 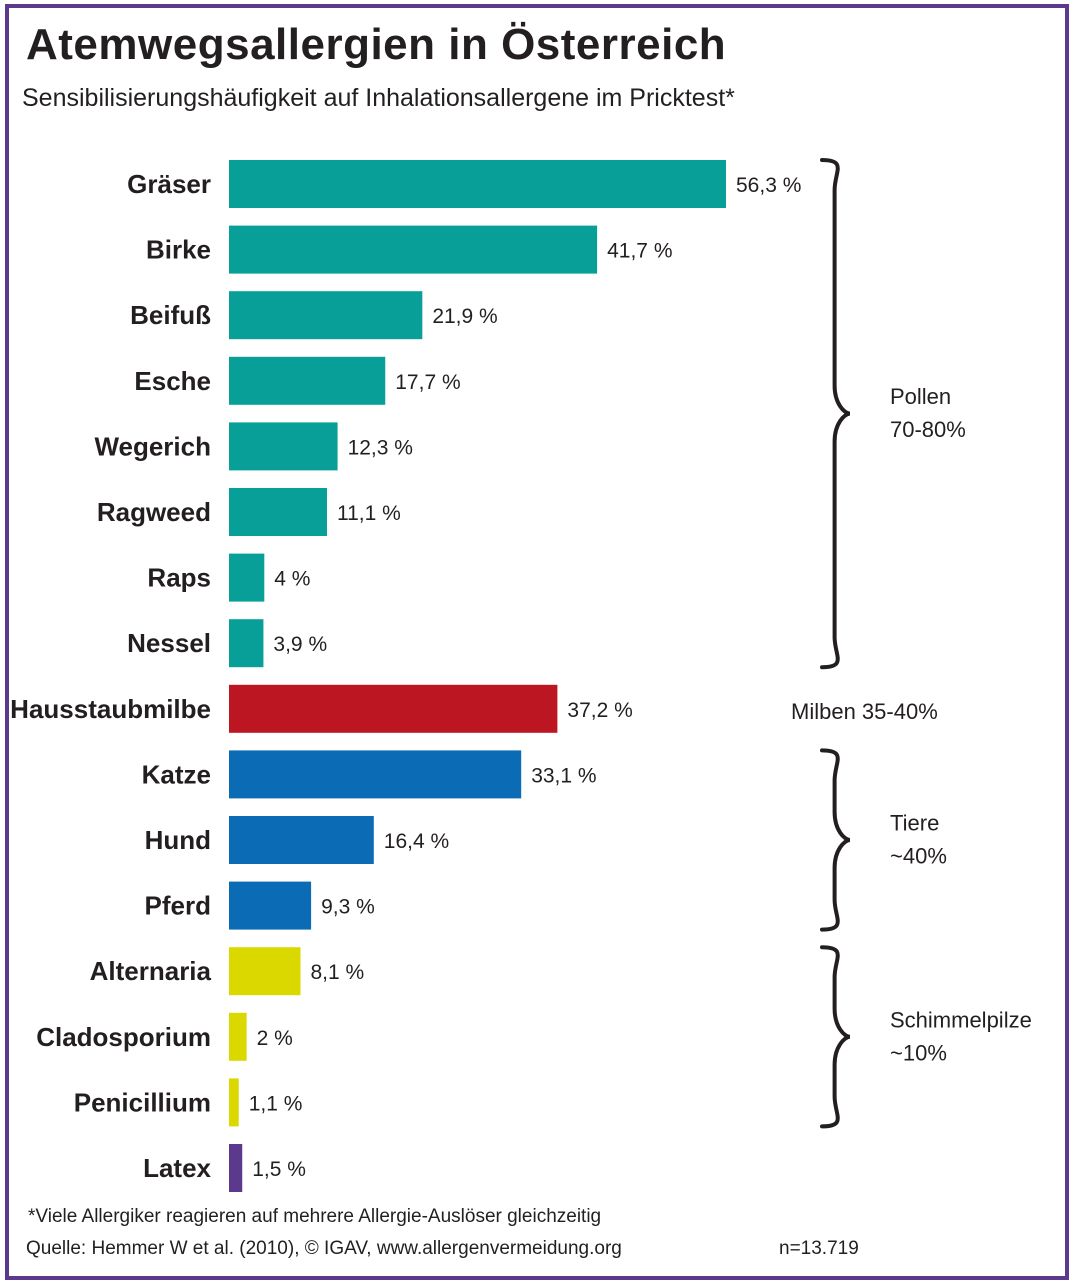 I want to click on bar-cladosporium, so click(x=238, y=1036).